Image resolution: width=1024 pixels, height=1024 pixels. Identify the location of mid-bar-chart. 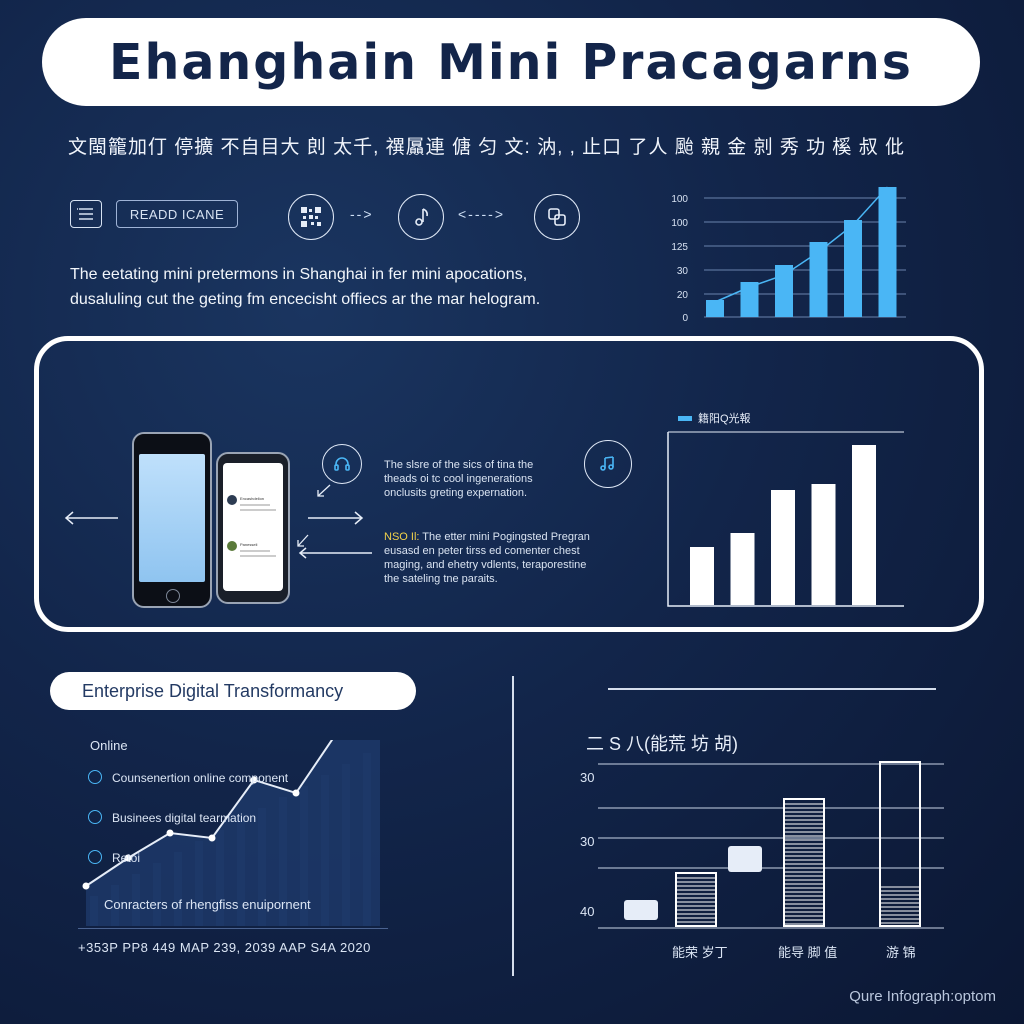
(785, 519).